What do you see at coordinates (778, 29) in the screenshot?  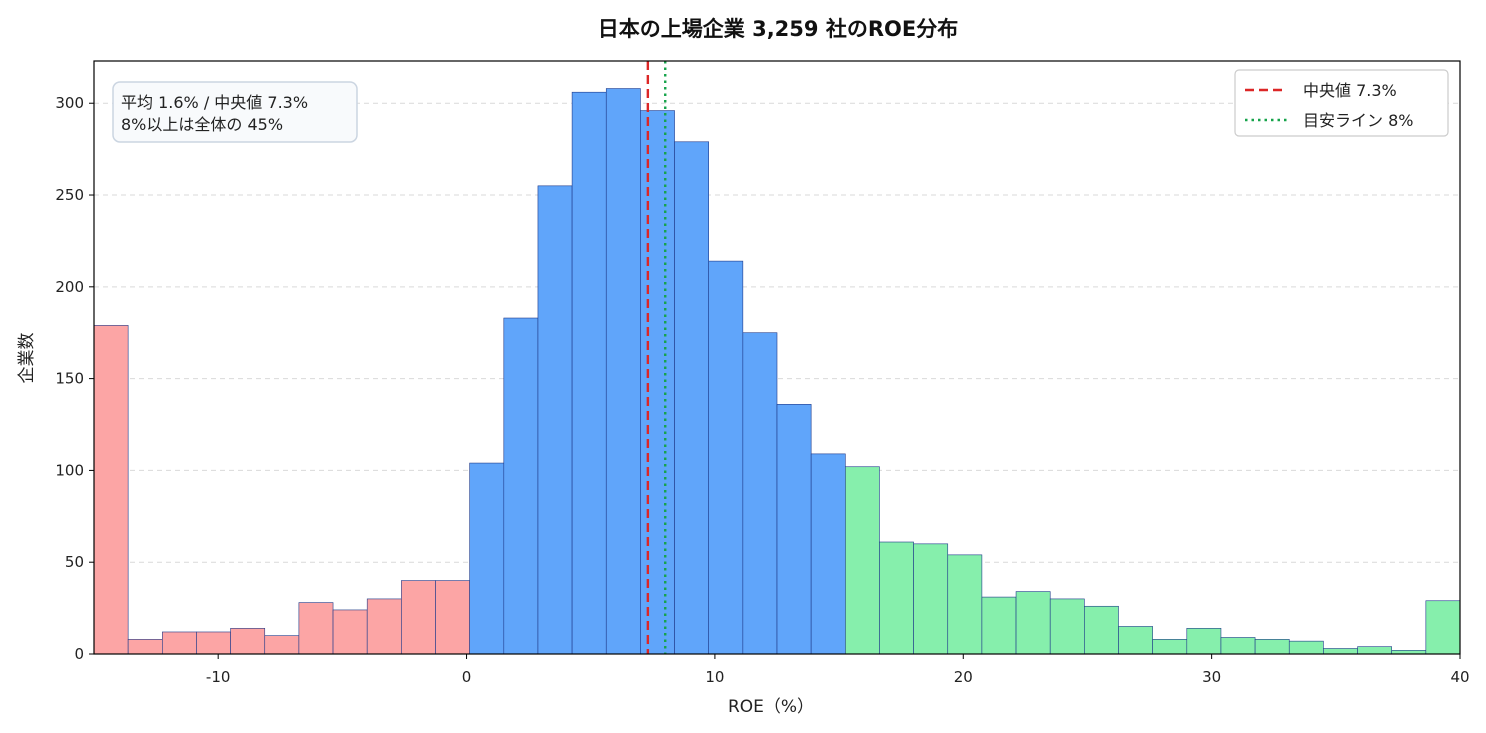 I see `chart-title: 日本の上場企業 3,259 社のROE分布` at bounding box center [778, 29].